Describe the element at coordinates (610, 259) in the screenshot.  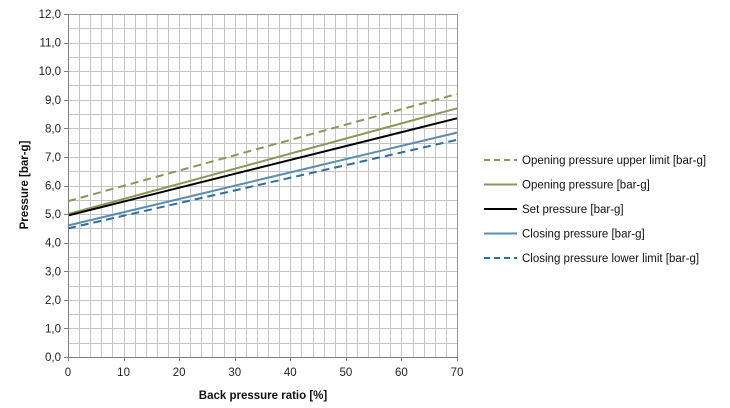
I see `legend-label: Closing pressure lower limit [bar-g]` at that location.